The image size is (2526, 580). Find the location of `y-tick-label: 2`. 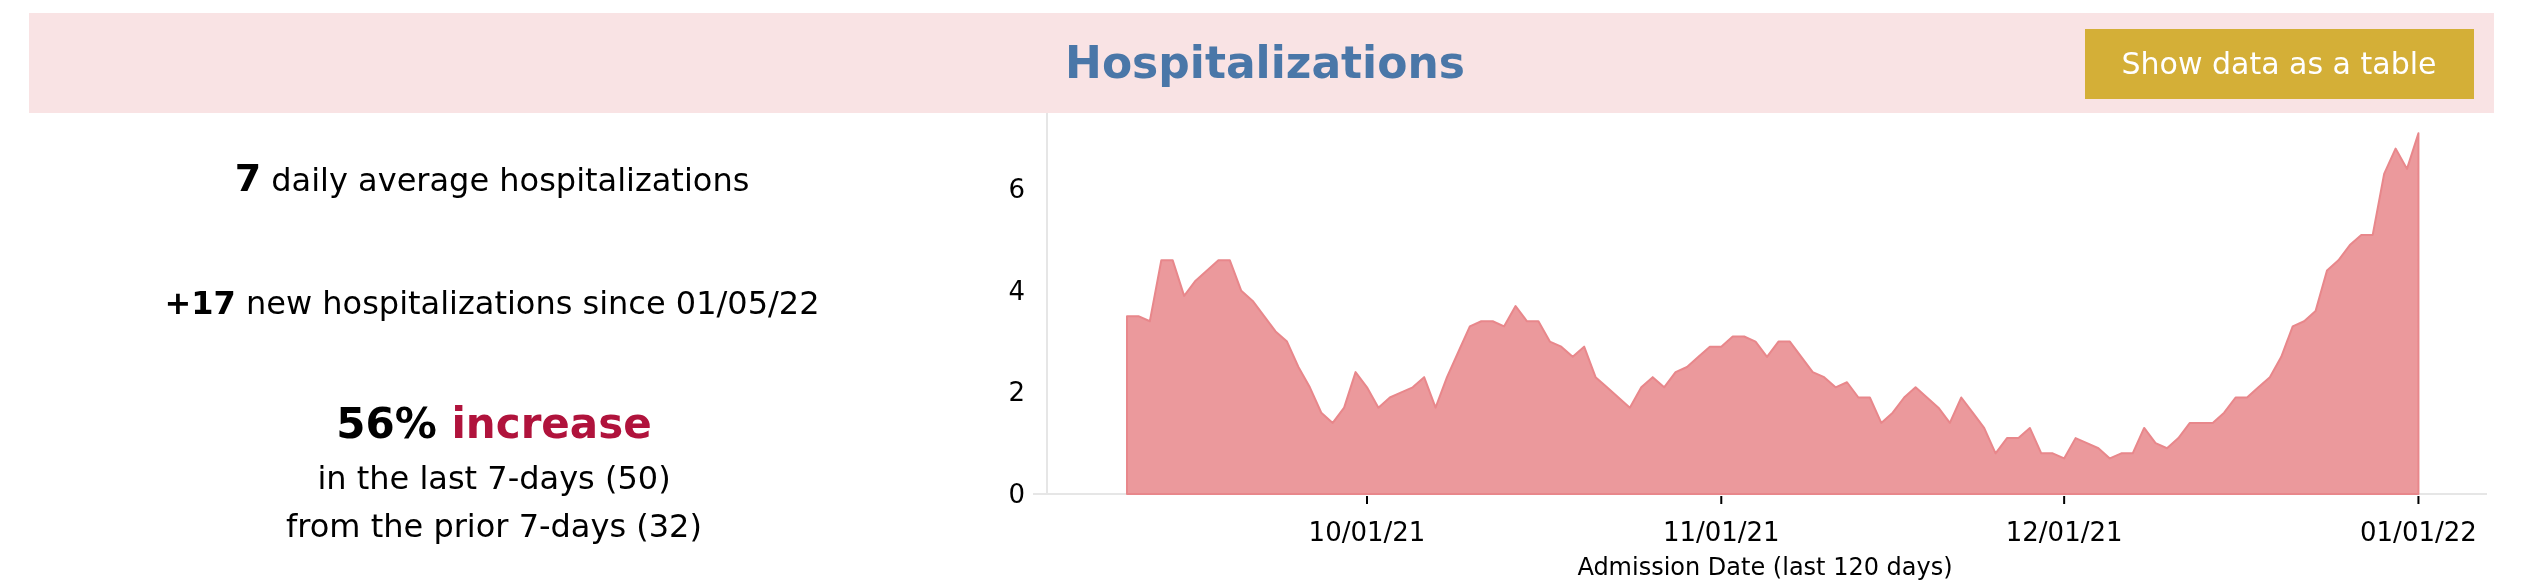

y-tick-label: 2 is located at coordinates (1016, 392).